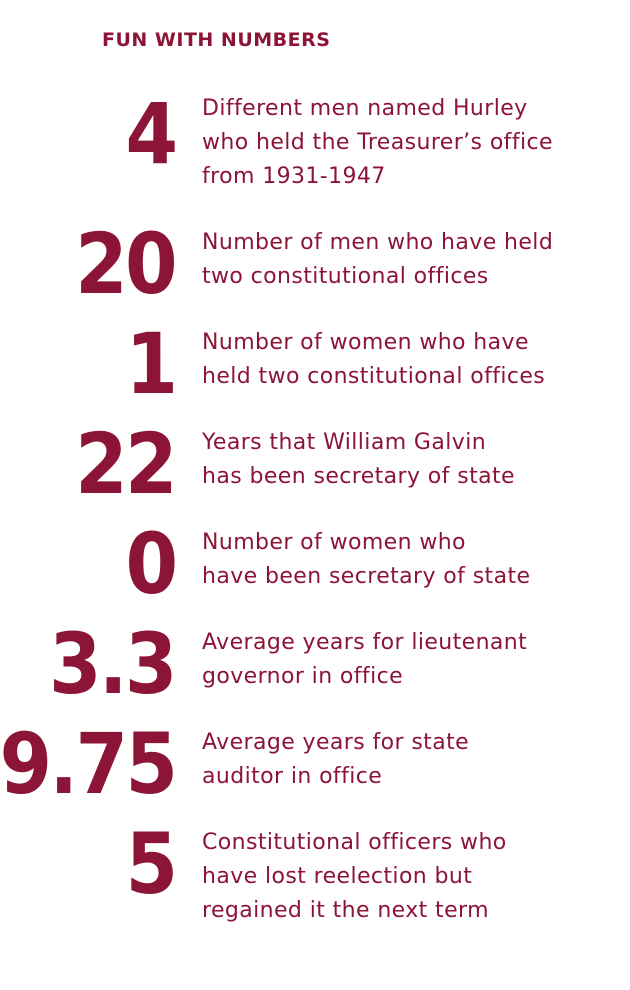  What do you see at coordinates (365, 342) in the screenshot?
I see `stat-description-line: Number of women who have` at bounding box center [365, 342].